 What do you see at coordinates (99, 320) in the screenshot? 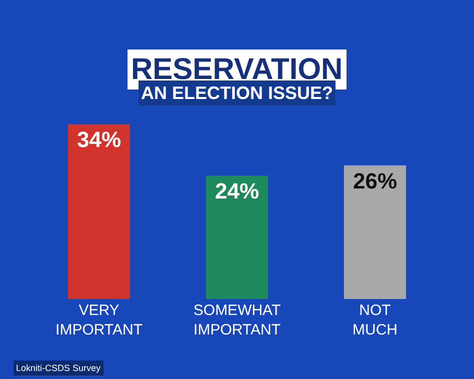
I see `x-tick-label: VERY IMPORTANT` at bounding box center [99, 320].